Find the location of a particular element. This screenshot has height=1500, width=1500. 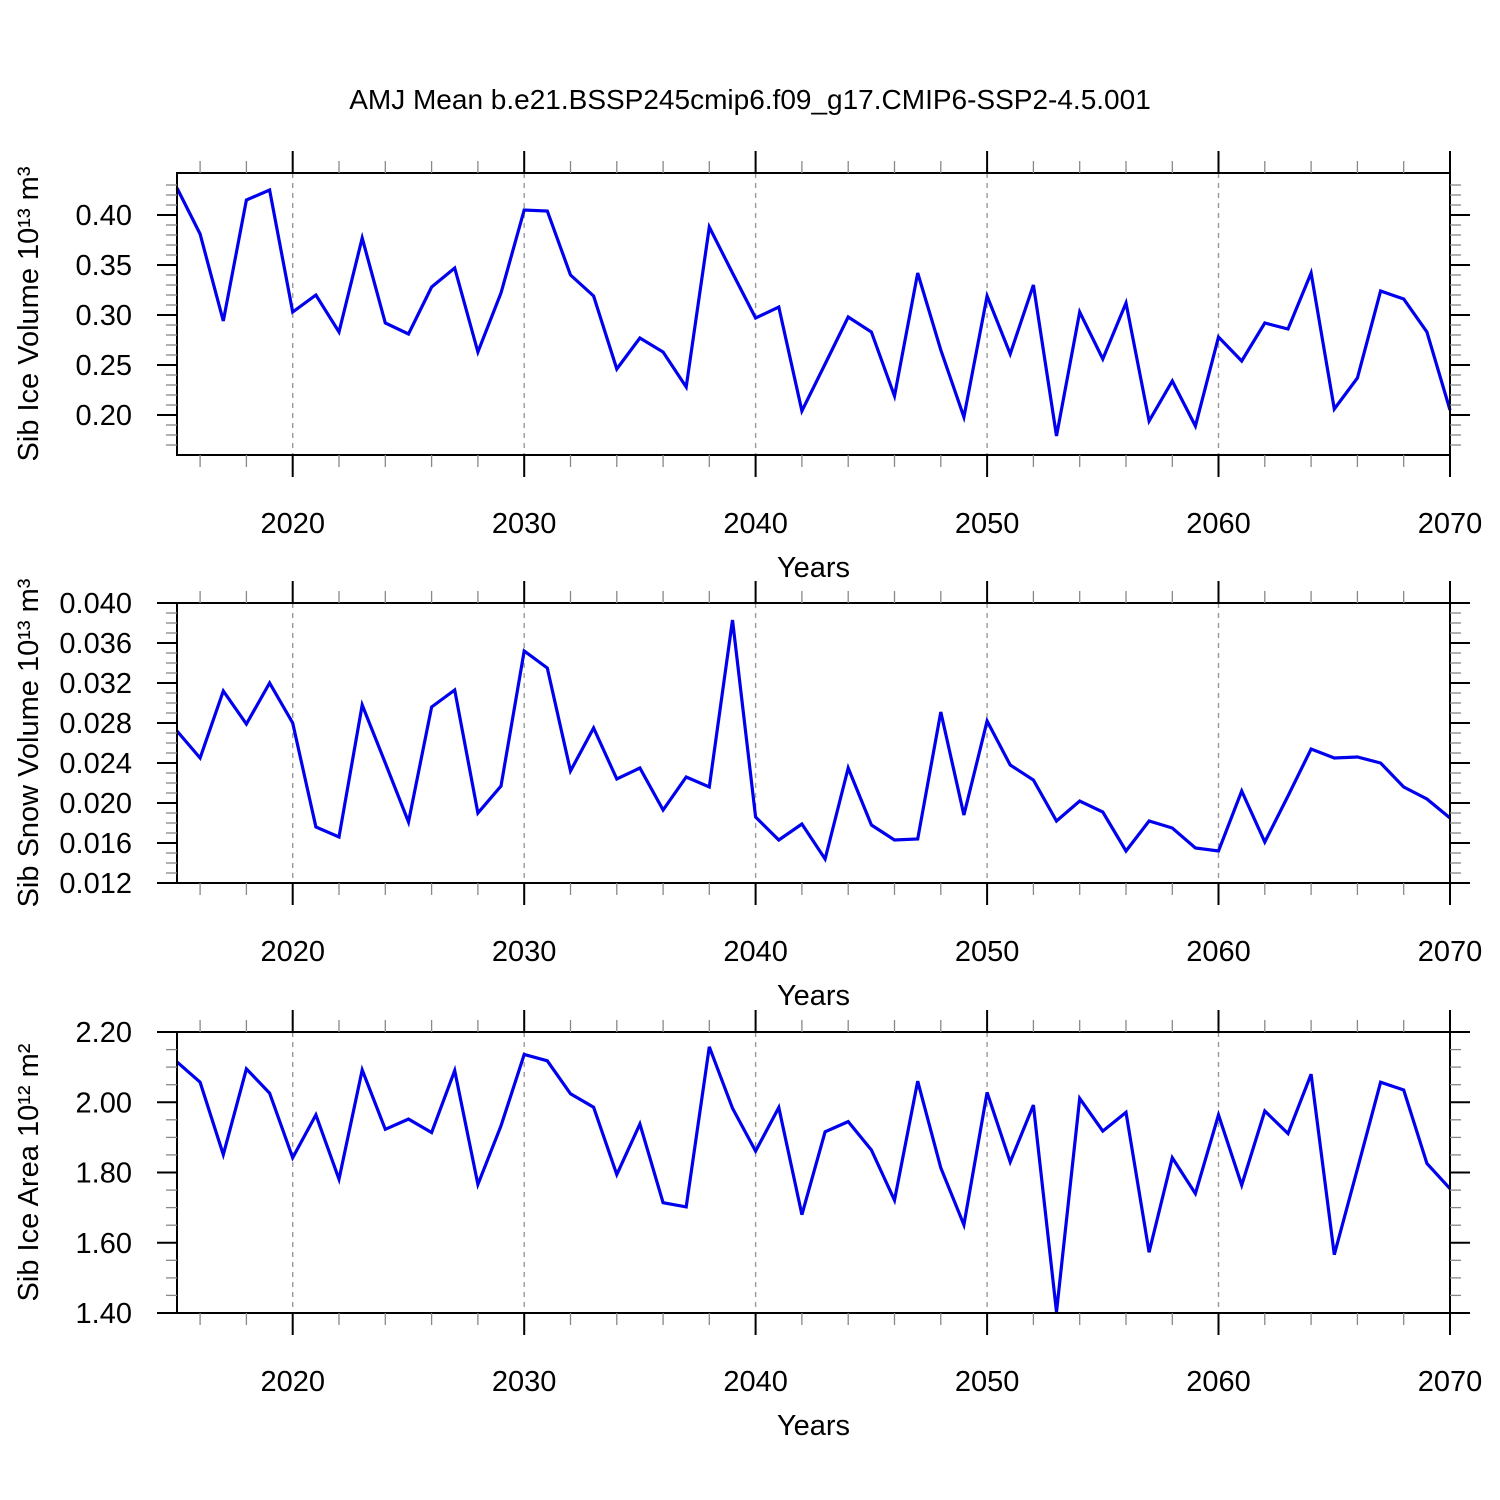

y-tick-label: 0.012 is located at coordinates (95, 884).